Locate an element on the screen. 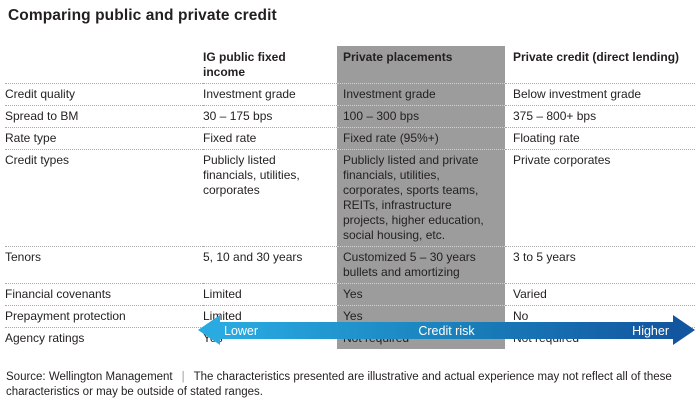 This screenshot has height=407, width=700. cell-private-credit: 375 – 800+ bps is located at coordinates (600, 117).